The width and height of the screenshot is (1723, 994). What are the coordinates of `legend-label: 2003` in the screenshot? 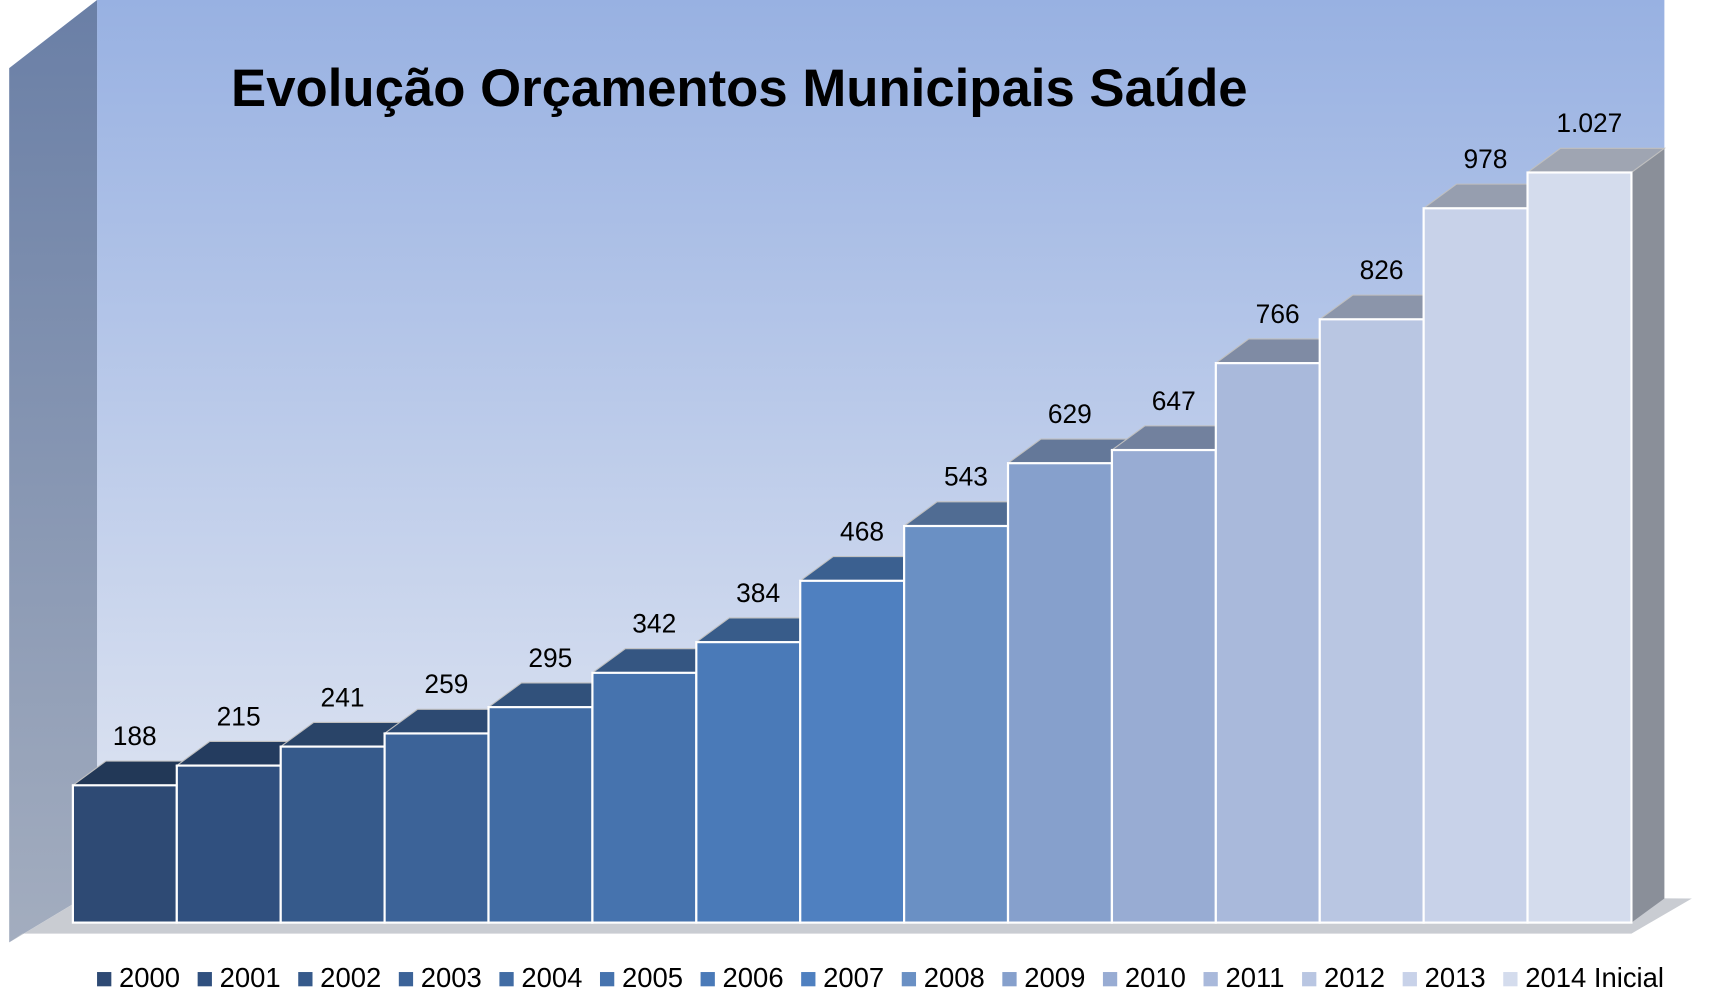 It's located at (451, 977).